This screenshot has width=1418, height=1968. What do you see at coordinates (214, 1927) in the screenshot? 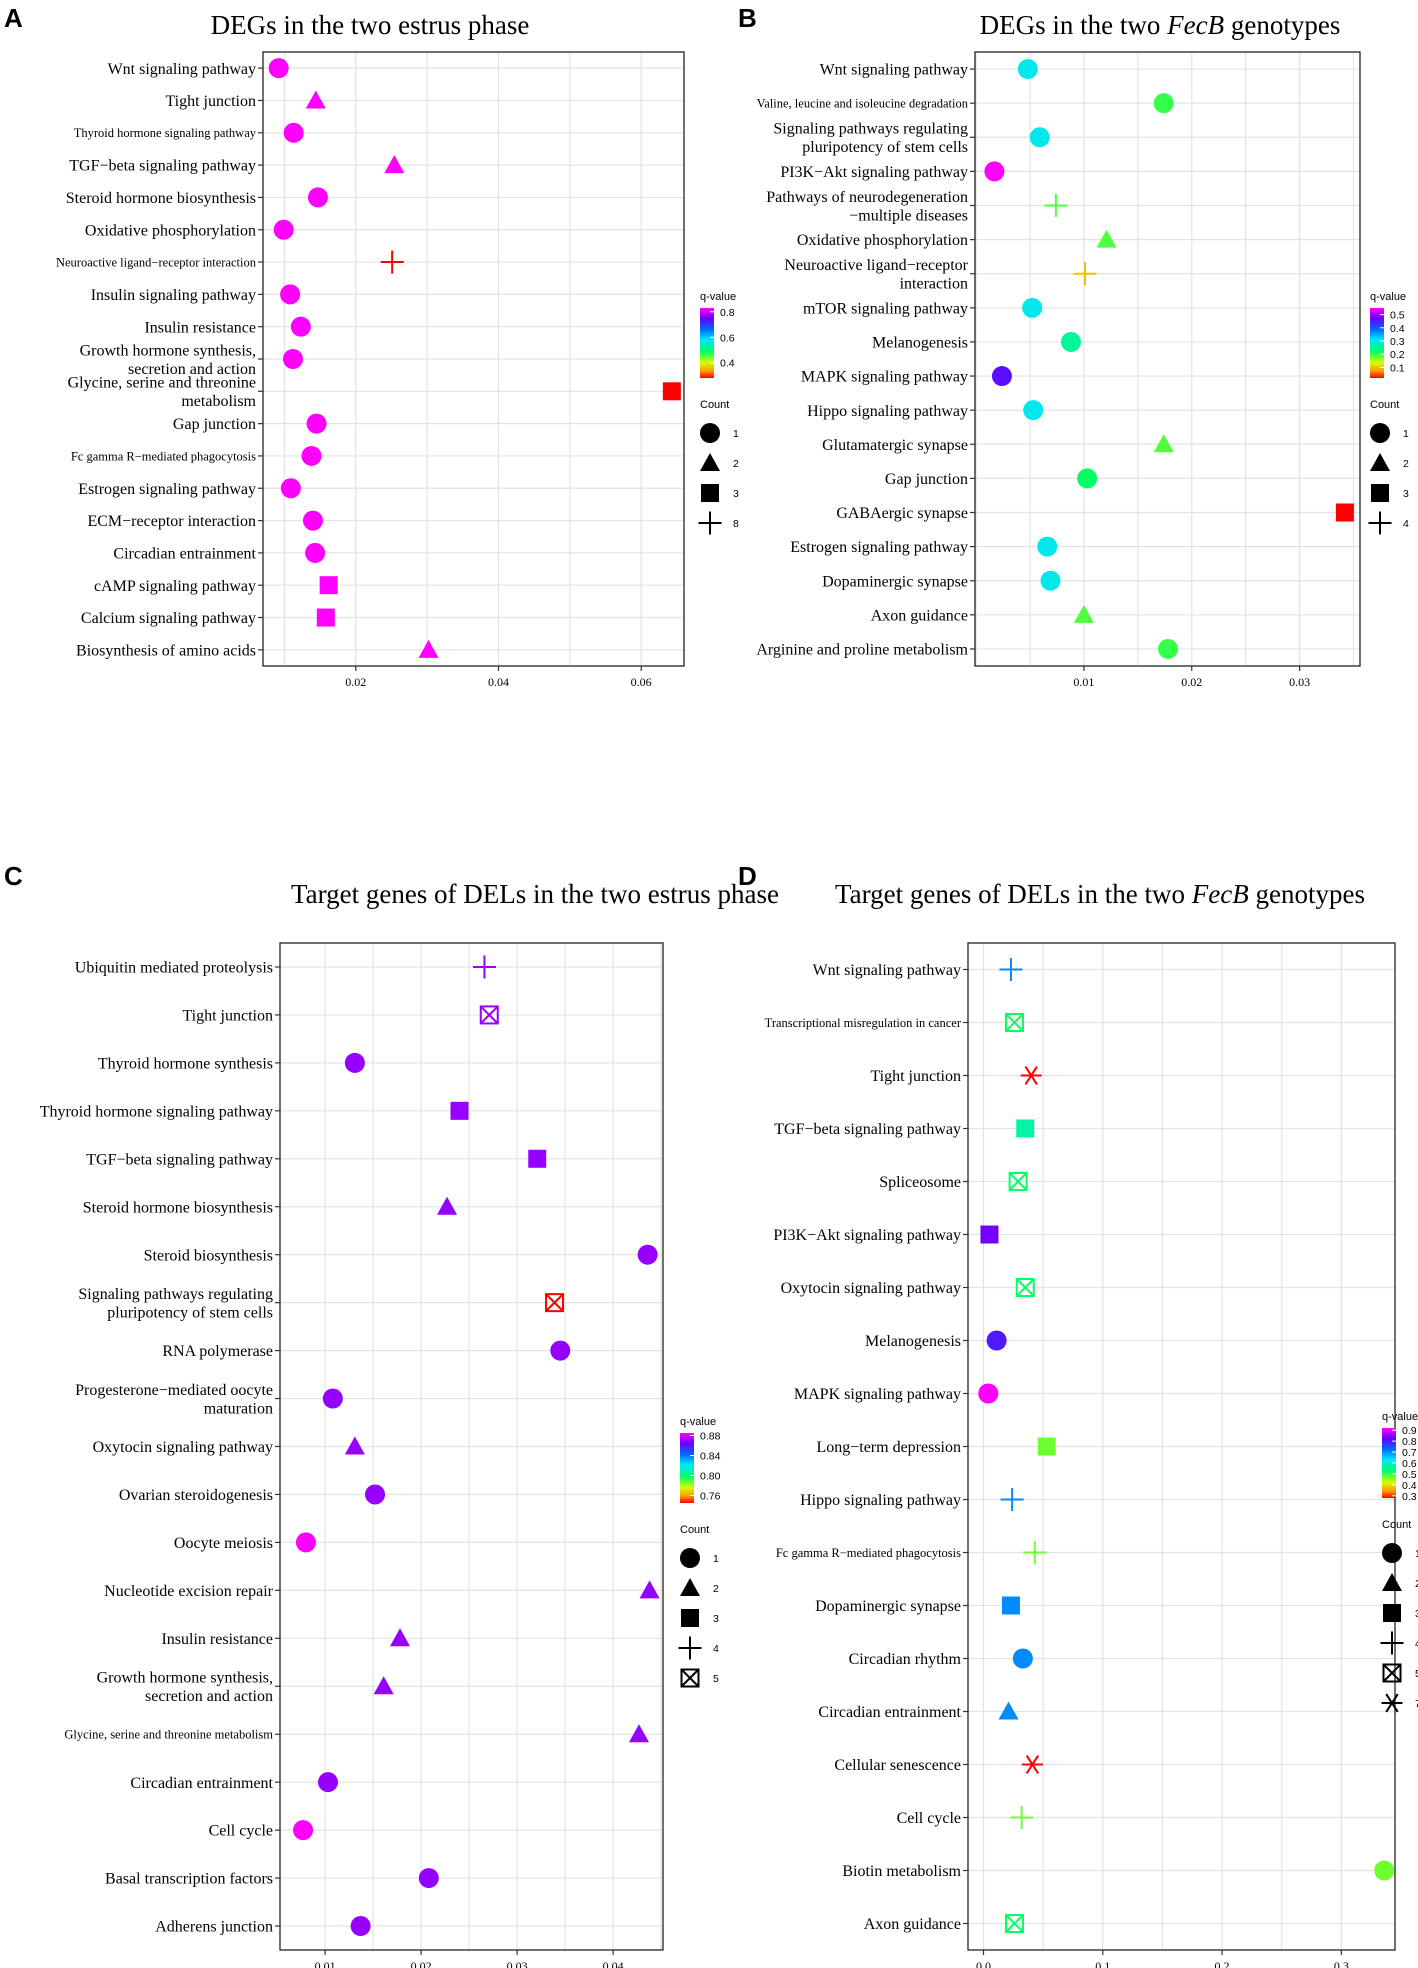
I see `category-label: Adherens junction` at bounding box center [214, 1927].